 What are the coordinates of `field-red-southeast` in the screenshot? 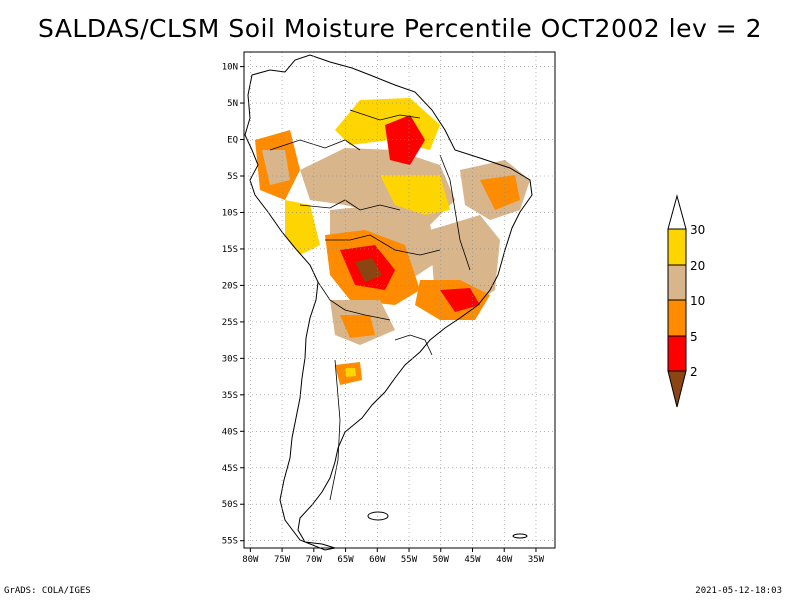 It's located at (460, 300).